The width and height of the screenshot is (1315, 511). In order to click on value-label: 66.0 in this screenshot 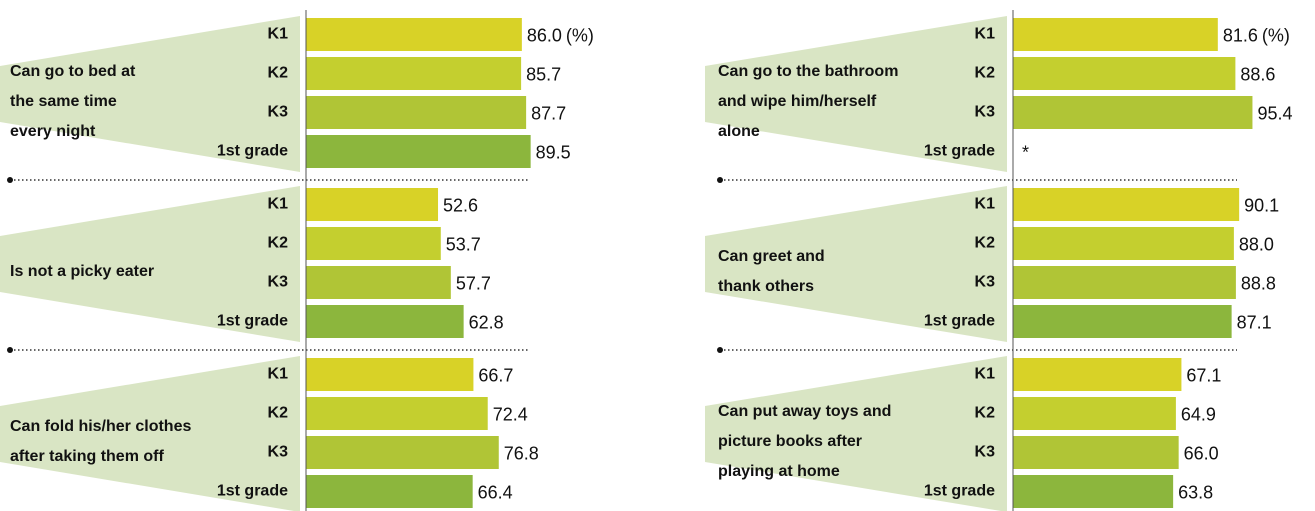, I will do `click(1201, 453)`.